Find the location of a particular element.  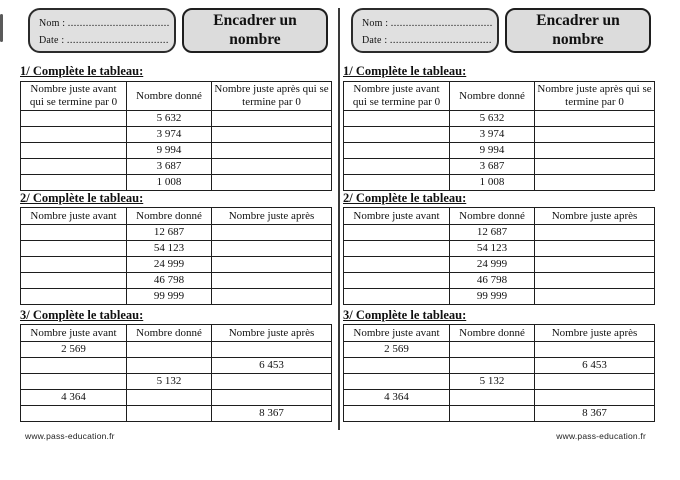

section-1-heading: 1/ Complète le tableau: is located at coordinates (82, 71).